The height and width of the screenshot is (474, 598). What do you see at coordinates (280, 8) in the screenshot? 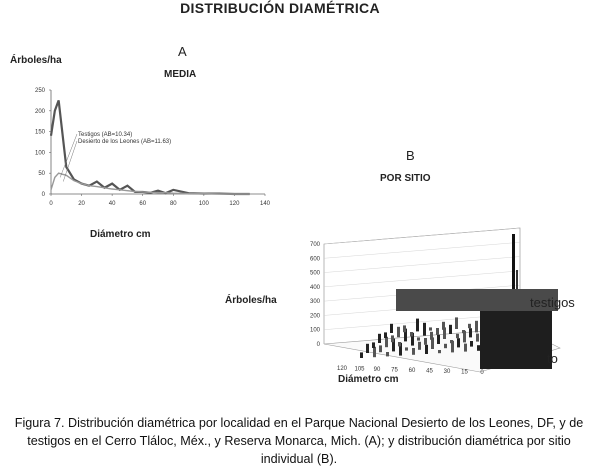
I see `figure-title: DISTRIBUCIÓN DIAMÉTRICA` at bounding box center [280, 8].